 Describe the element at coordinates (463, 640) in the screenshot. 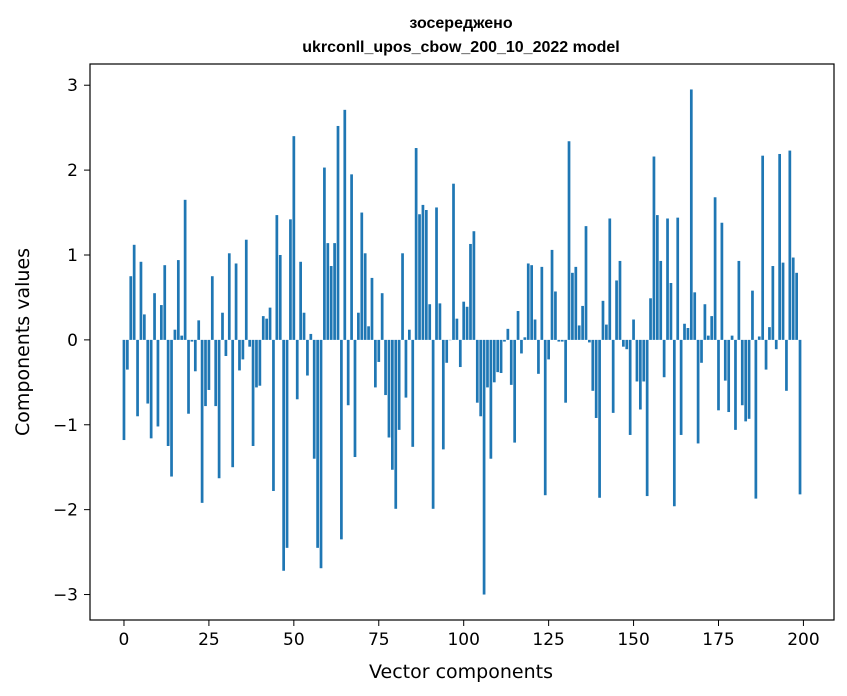

I see `x-tick-label: 100` at that location.